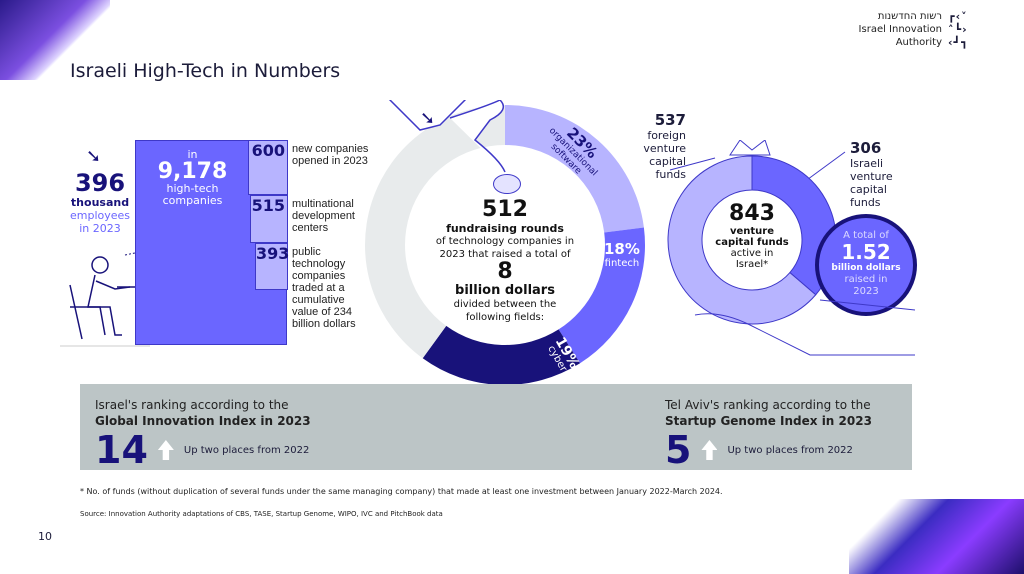 This screenshot has width=1024, height=574. Describe the element at coordinates (273, 253) in the screenshot. I see `stat-value: 393` at that location.